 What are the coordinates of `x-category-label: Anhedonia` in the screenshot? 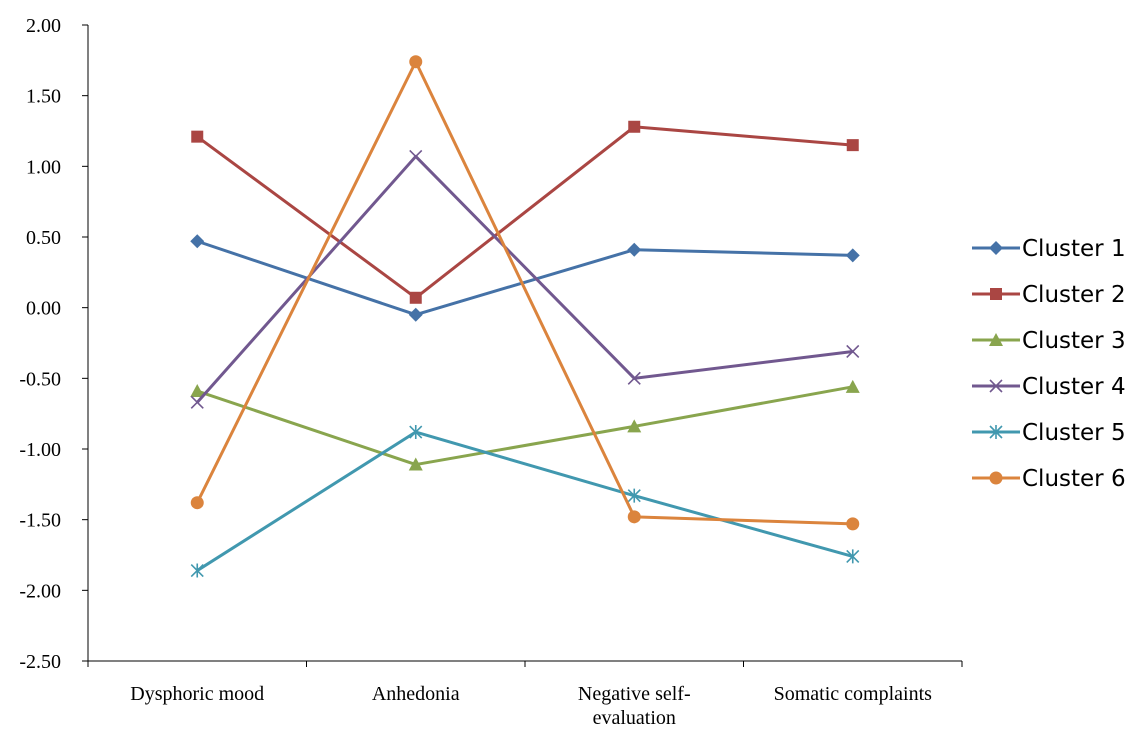 It's located at (416, 694).